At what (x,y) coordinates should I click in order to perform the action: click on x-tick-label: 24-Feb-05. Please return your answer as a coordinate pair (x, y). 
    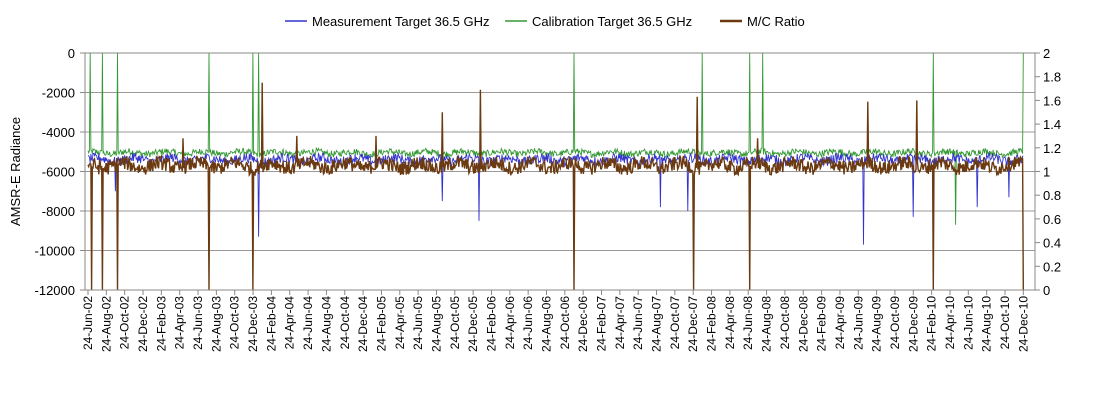
    Looking at the image, I should click on (381, 324).